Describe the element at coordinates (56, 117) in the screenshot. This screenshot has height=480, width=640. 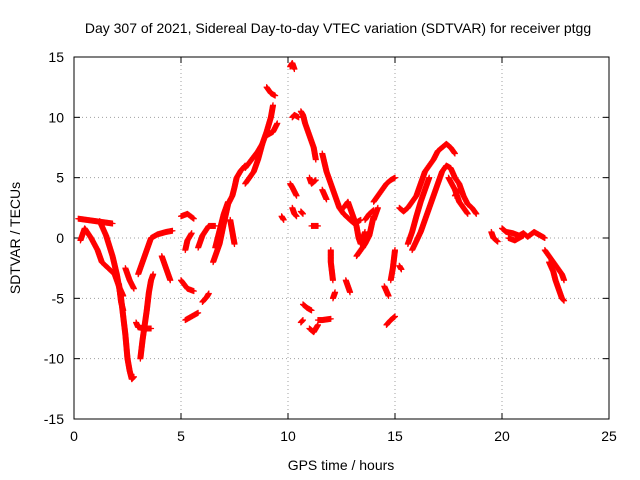
I see `y-tick-label: 10` at that location.